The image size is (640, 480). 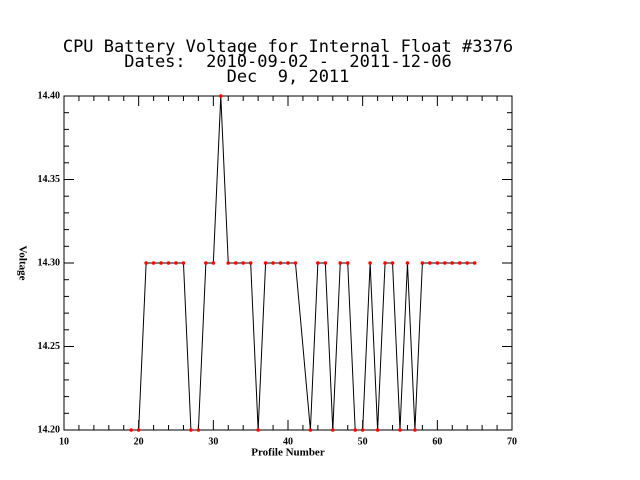 I want to click on y-axis-label: Voltage, so click(x=22, y=262).